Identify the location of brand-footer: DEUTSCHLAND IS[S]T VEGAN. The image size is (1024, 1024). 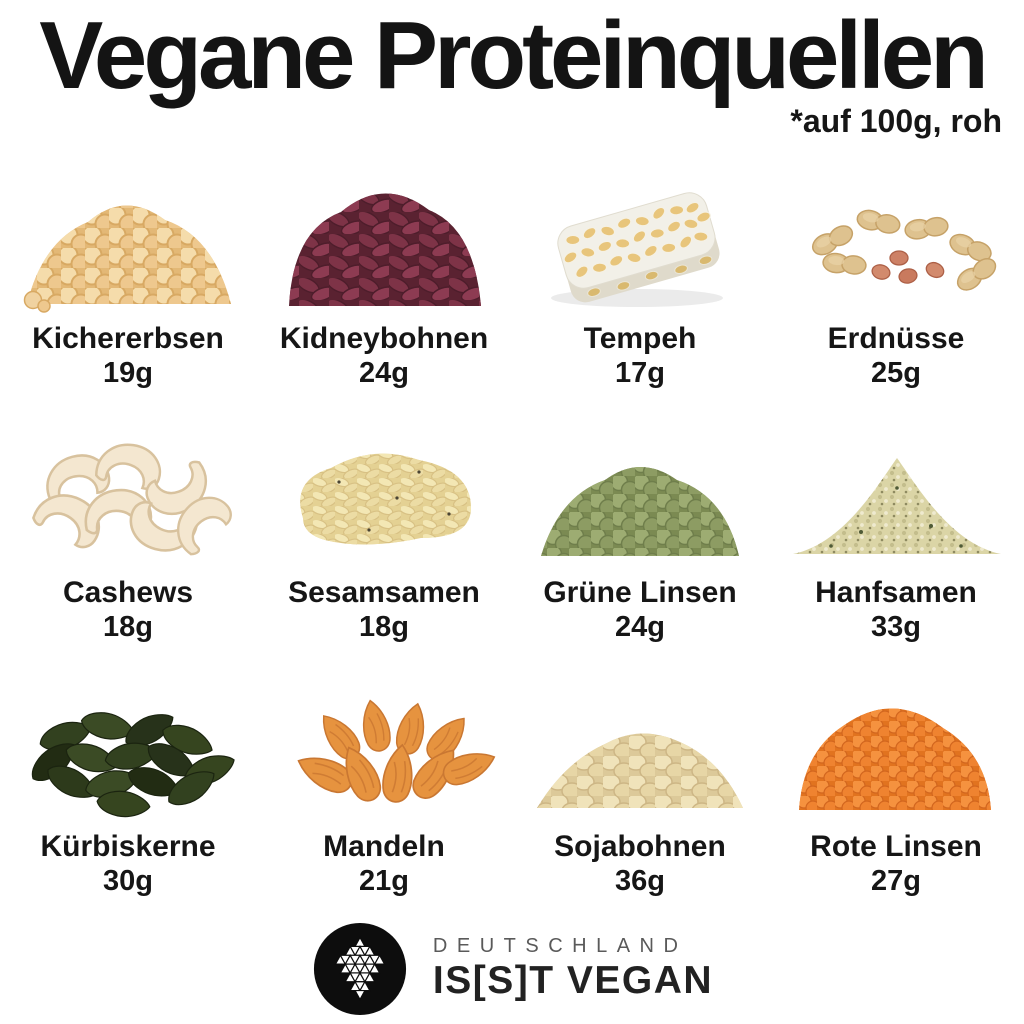
(512, 969).